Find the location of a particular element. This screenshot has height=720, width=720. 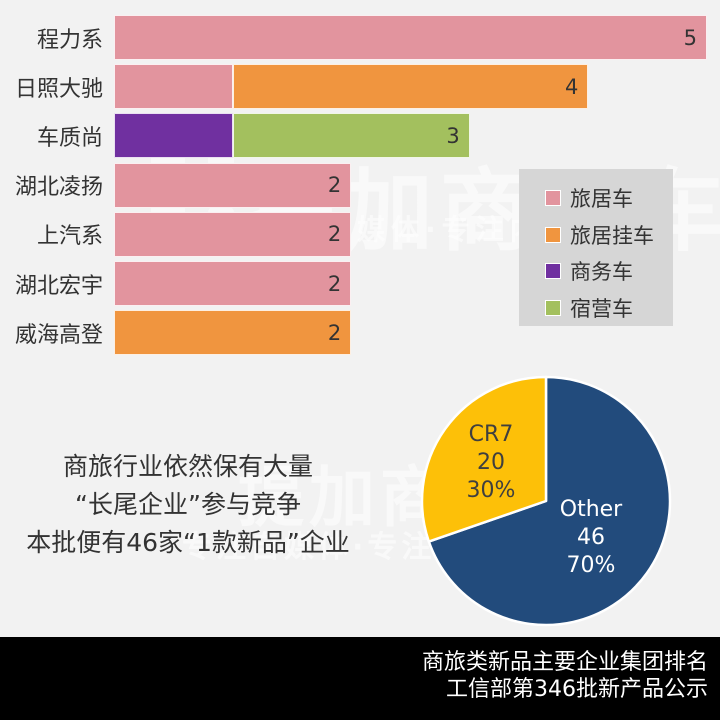

annotation-line-3: 本批便有46家“1款新品”企业 is located at coordinates (188, 542).